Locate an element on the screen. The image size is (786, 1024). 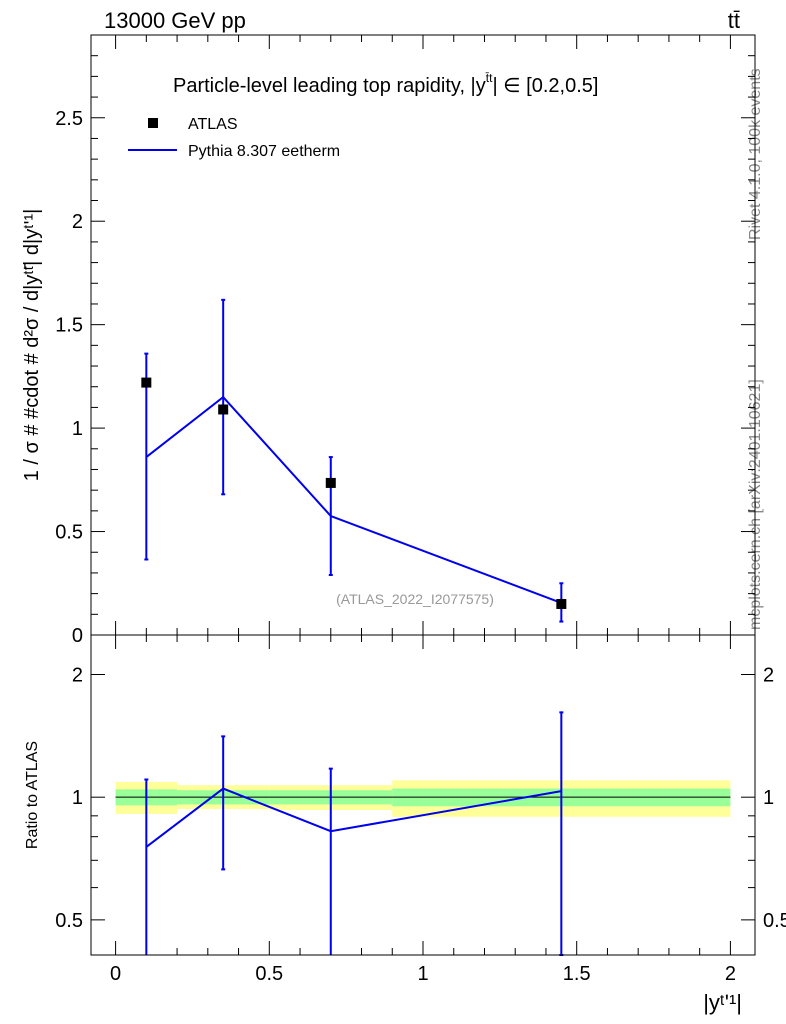
legend-pythia-label: Pythia 8.307 eetherm is located at coordinates (264, 151).